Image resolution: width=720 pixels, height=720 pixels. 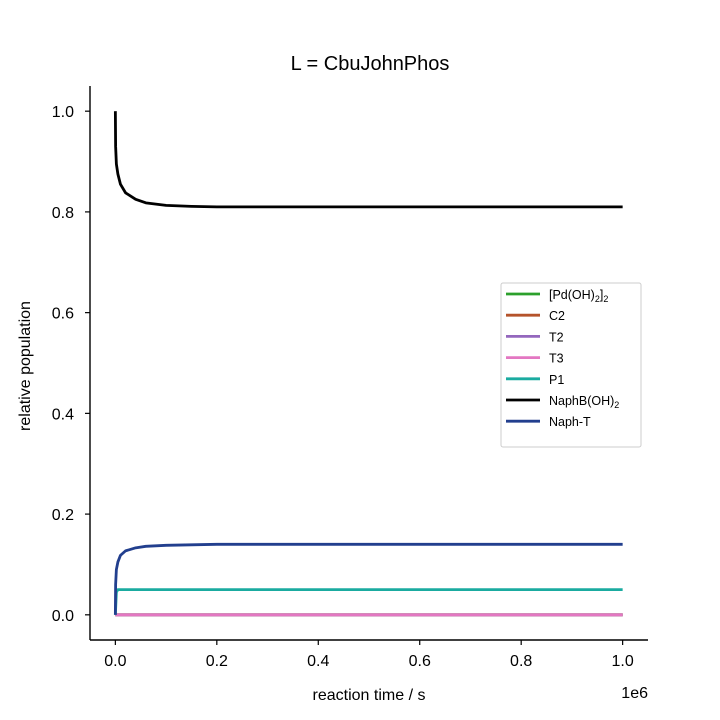 I want to click on x-ticks: 0.0 0.2 0.4 0.6 0.8 1.0, so click(x=369, y=655).